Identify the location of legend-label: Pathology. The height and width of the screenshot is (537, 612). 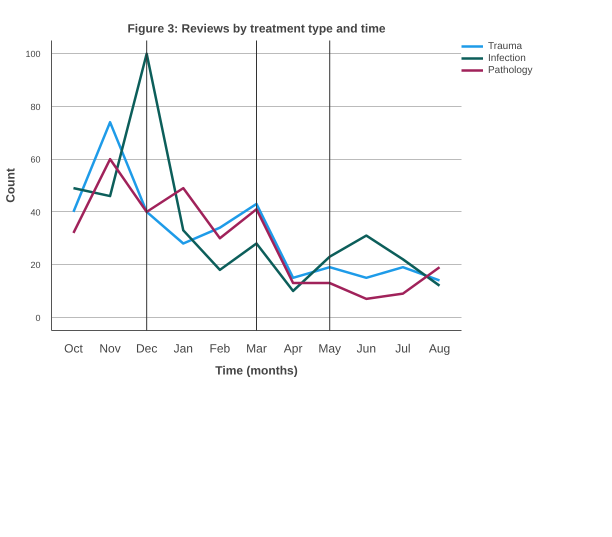
(510, 70).